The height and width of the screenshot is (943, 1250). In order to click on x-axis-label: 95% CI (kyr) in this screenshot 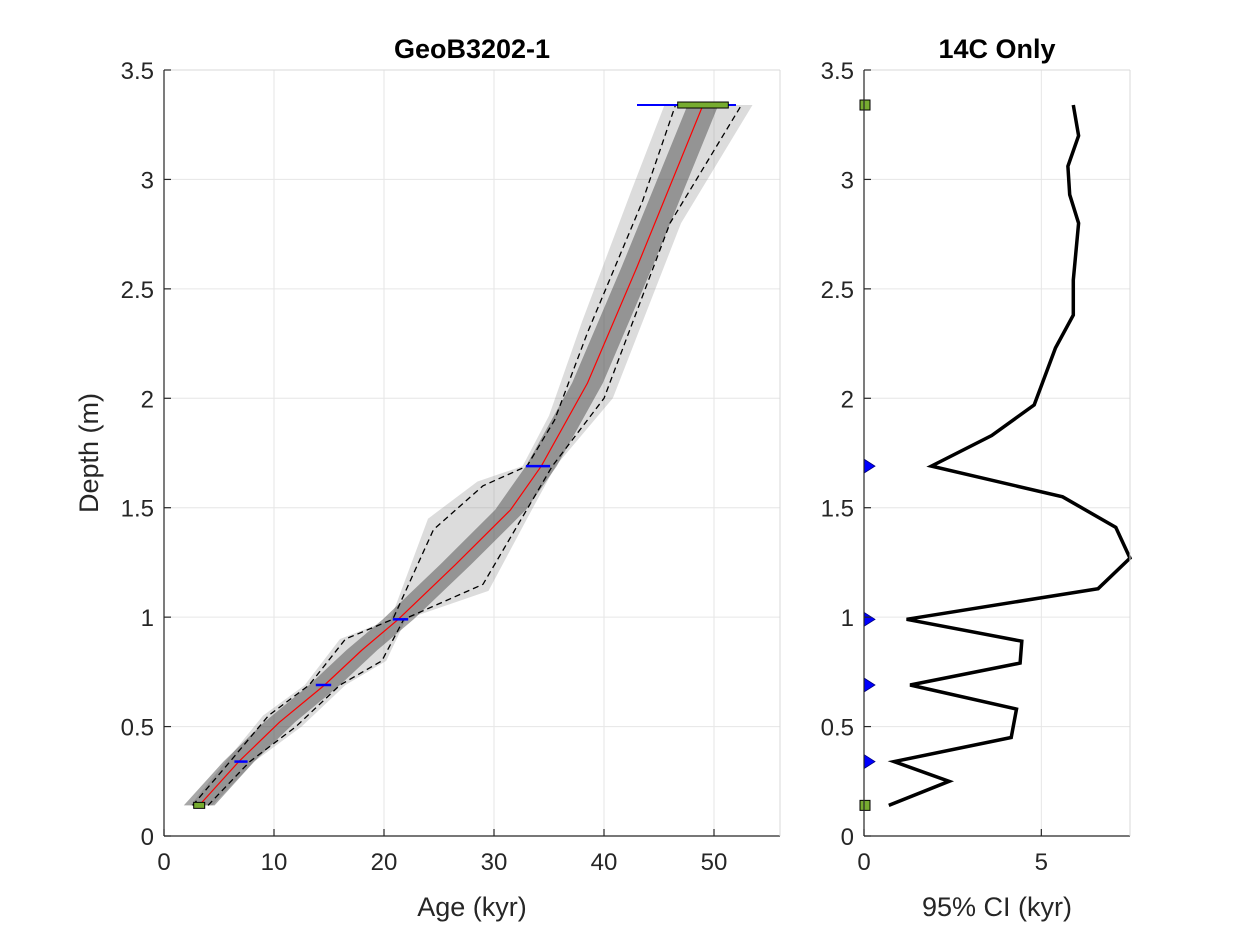, I will do `click(997, 907)`.